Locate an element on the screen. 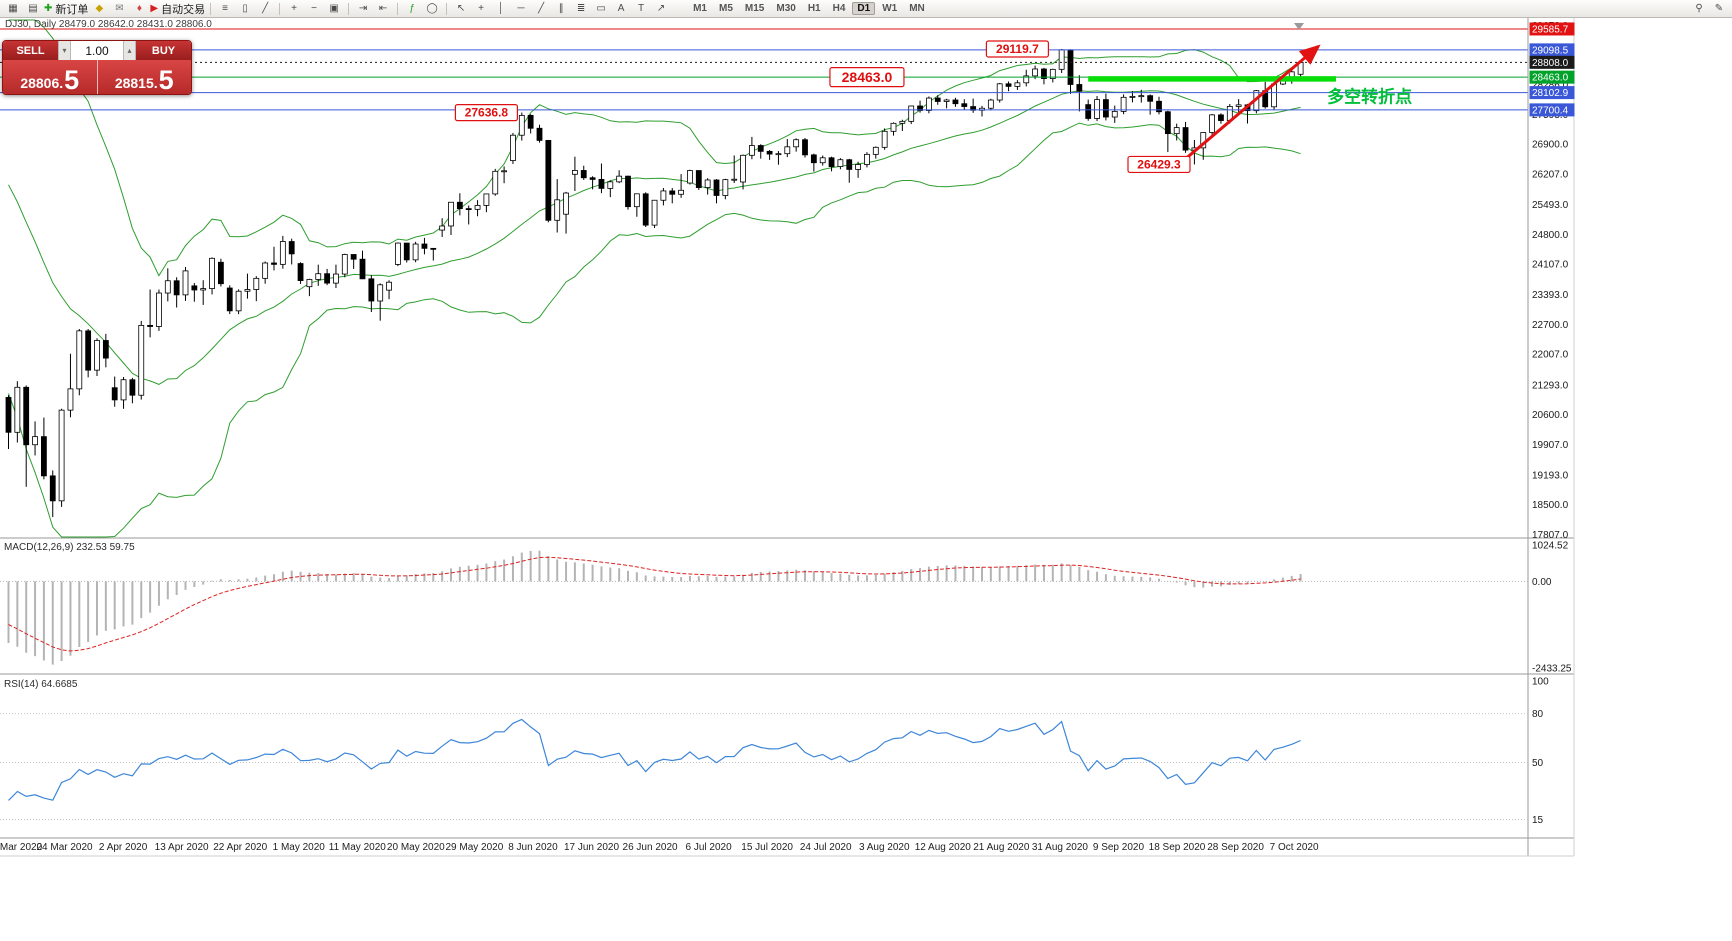 Image resolution: width=1732 pixels, height=941 pixels. sell-price: 28806. 5 is located at coordinates (50, 77).